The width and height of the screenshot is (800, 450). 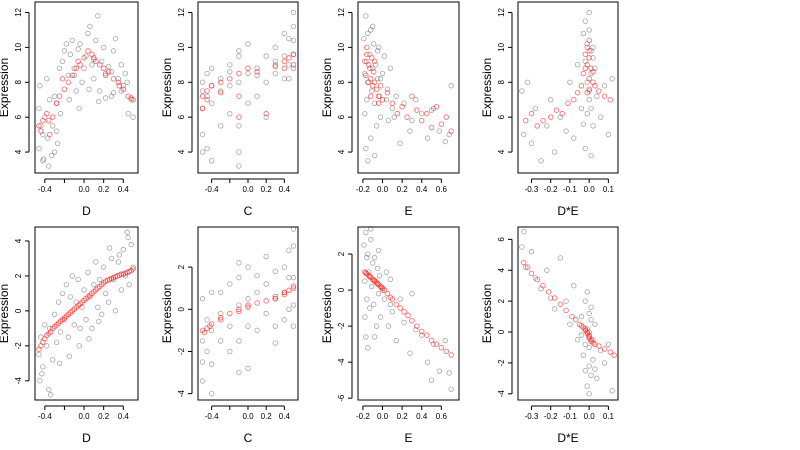 I want to click on y-tick-label: 6, so click(x=501, y=239).